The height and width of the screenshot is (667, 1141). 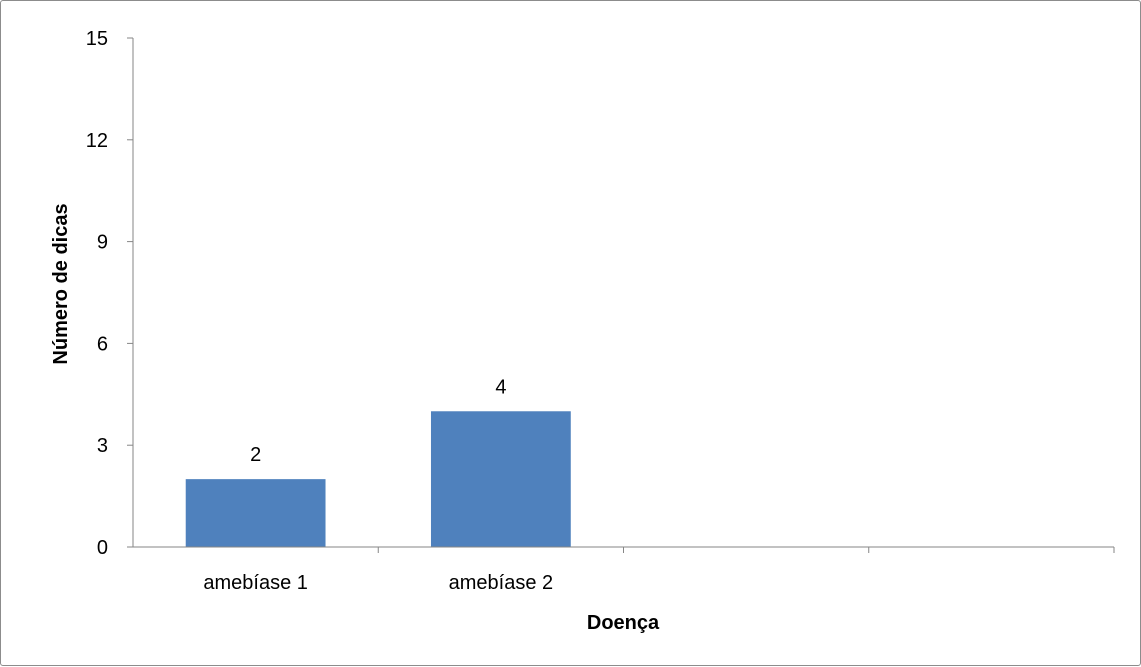 What do you see at coordinates (501, 583) in the screenshot?
I see `category-label: amebíase 2` at bounding box center [501, 583].